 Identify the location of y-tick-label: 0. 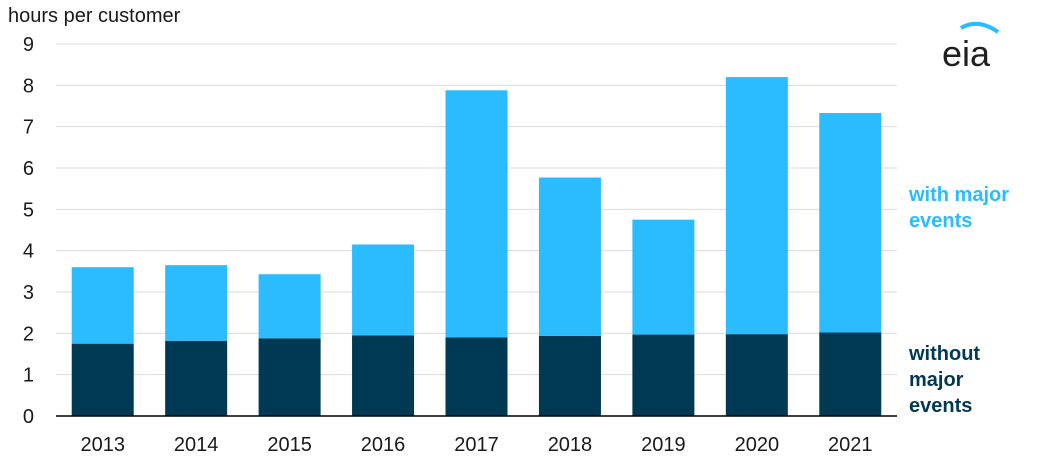
(28, 417).